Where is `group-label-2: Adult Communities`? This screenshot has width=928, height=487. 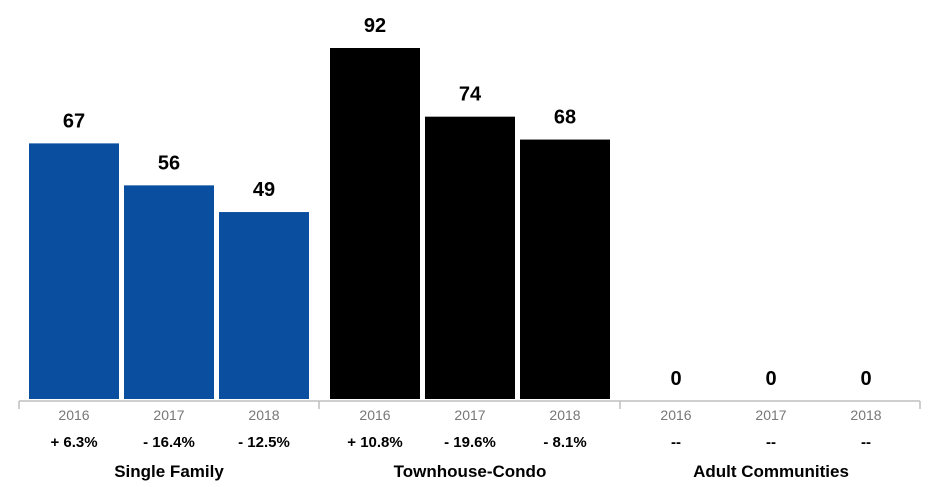 group-label-2: Adult Communities is located at coordinates (771, 471).